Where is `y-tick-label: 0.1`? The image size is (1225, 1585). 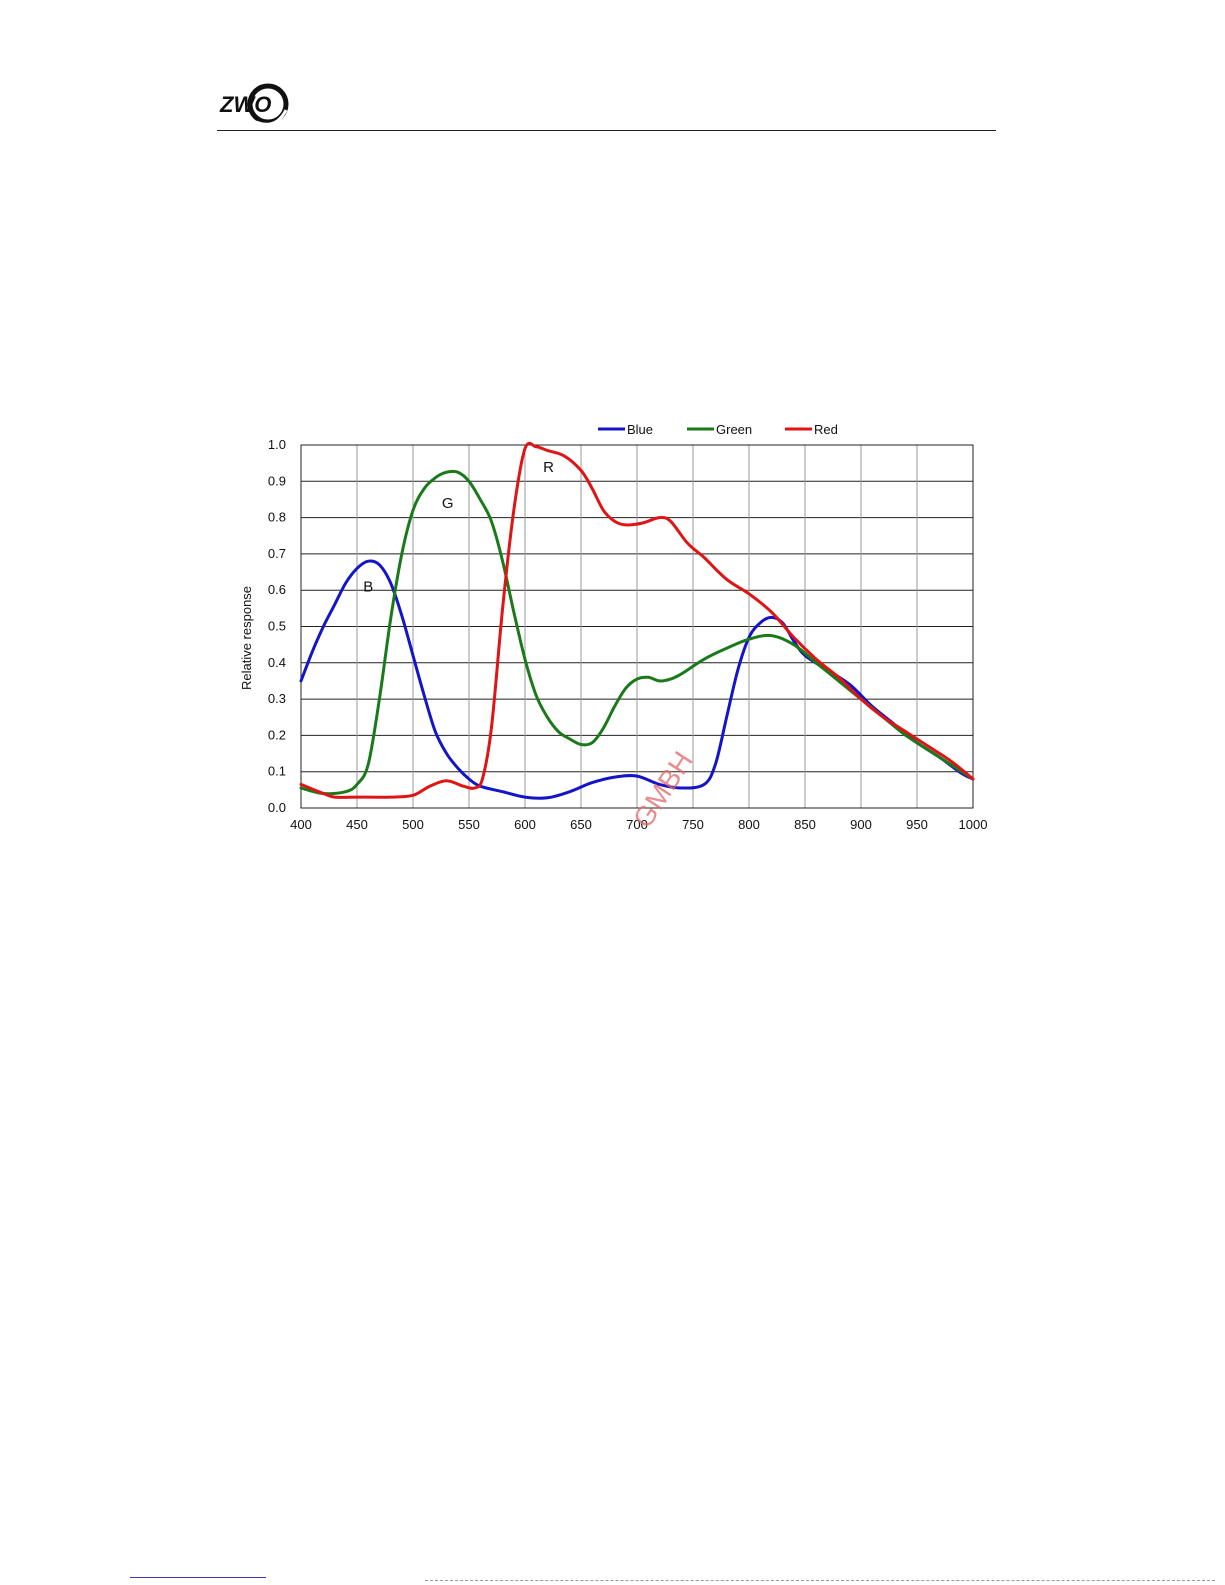
y-tick-label: 0.1 is located at coordinates (277, 771).